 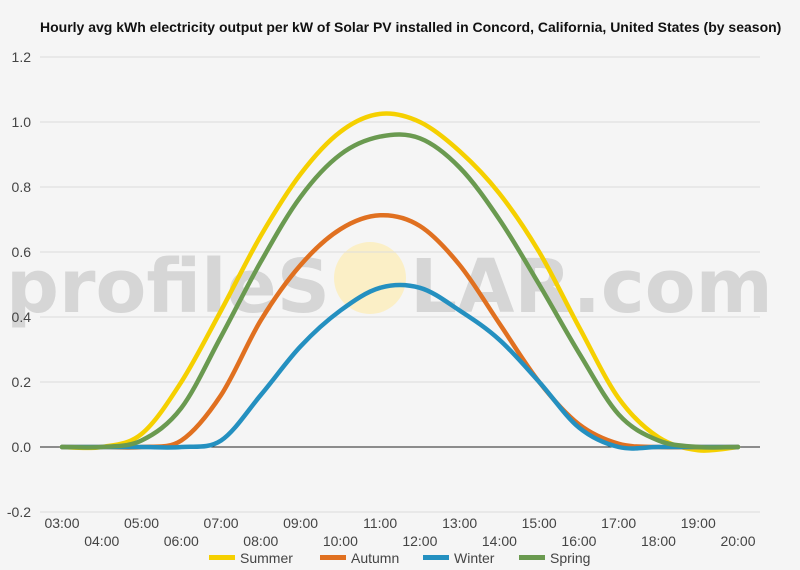 I want to click on x-tick-label: 20:00, so click(x=737, y=541).